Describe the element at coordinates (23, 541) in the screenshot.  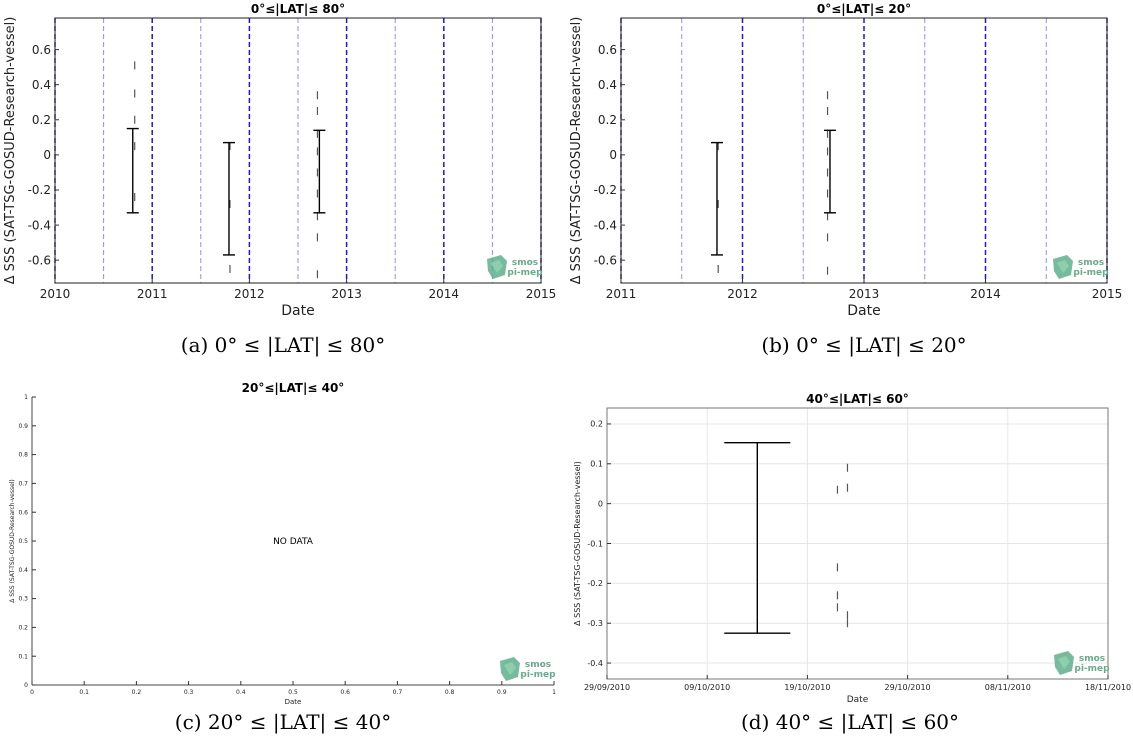
I see `y-tick-label: 0.5` at that location.